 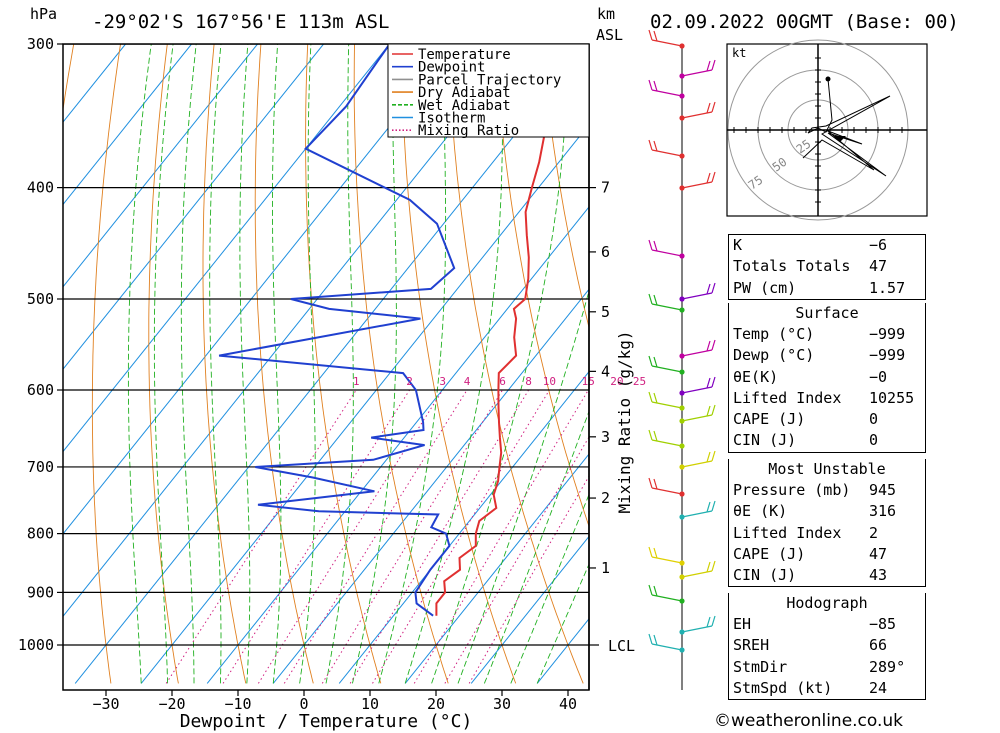 I want to click on surface-row: Lifted Index 10255, so click(x=827, y=398).